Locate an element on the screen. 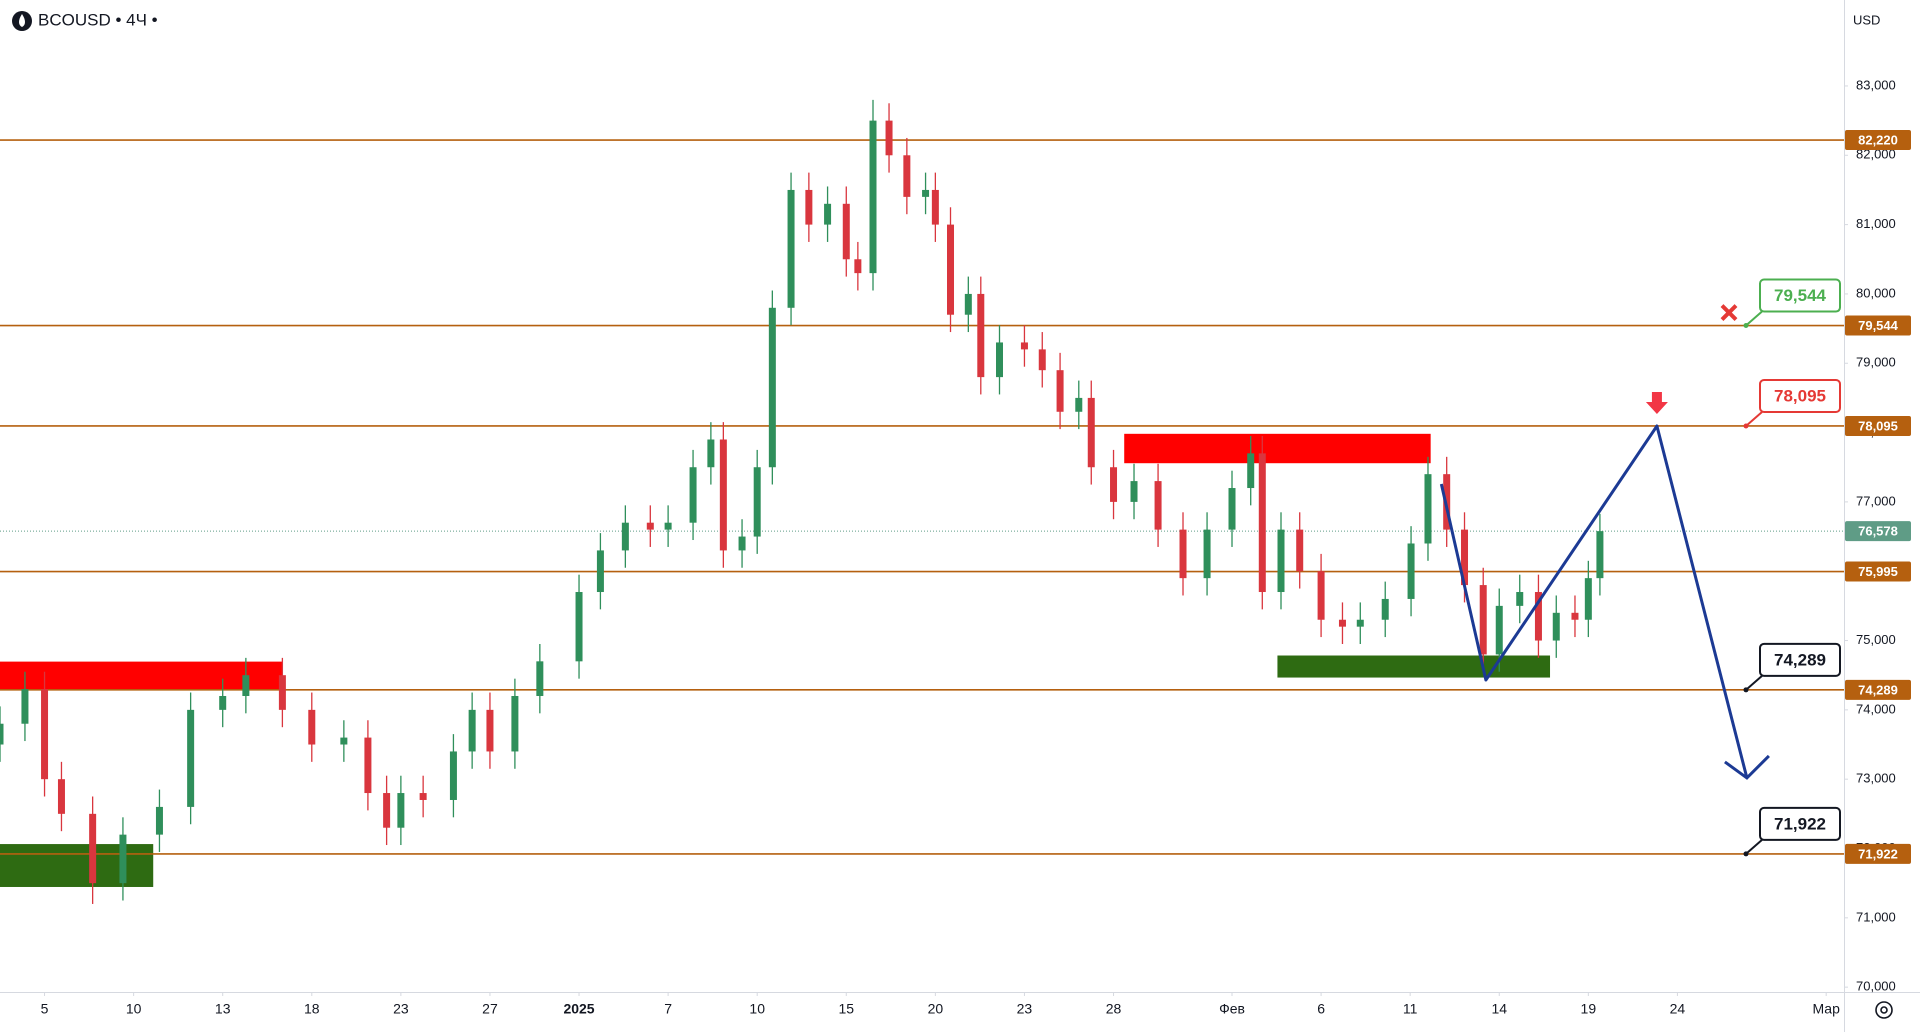 This screenshot has width=1920, height=1032. gear-inner is located at coordinates (1884, 1010).